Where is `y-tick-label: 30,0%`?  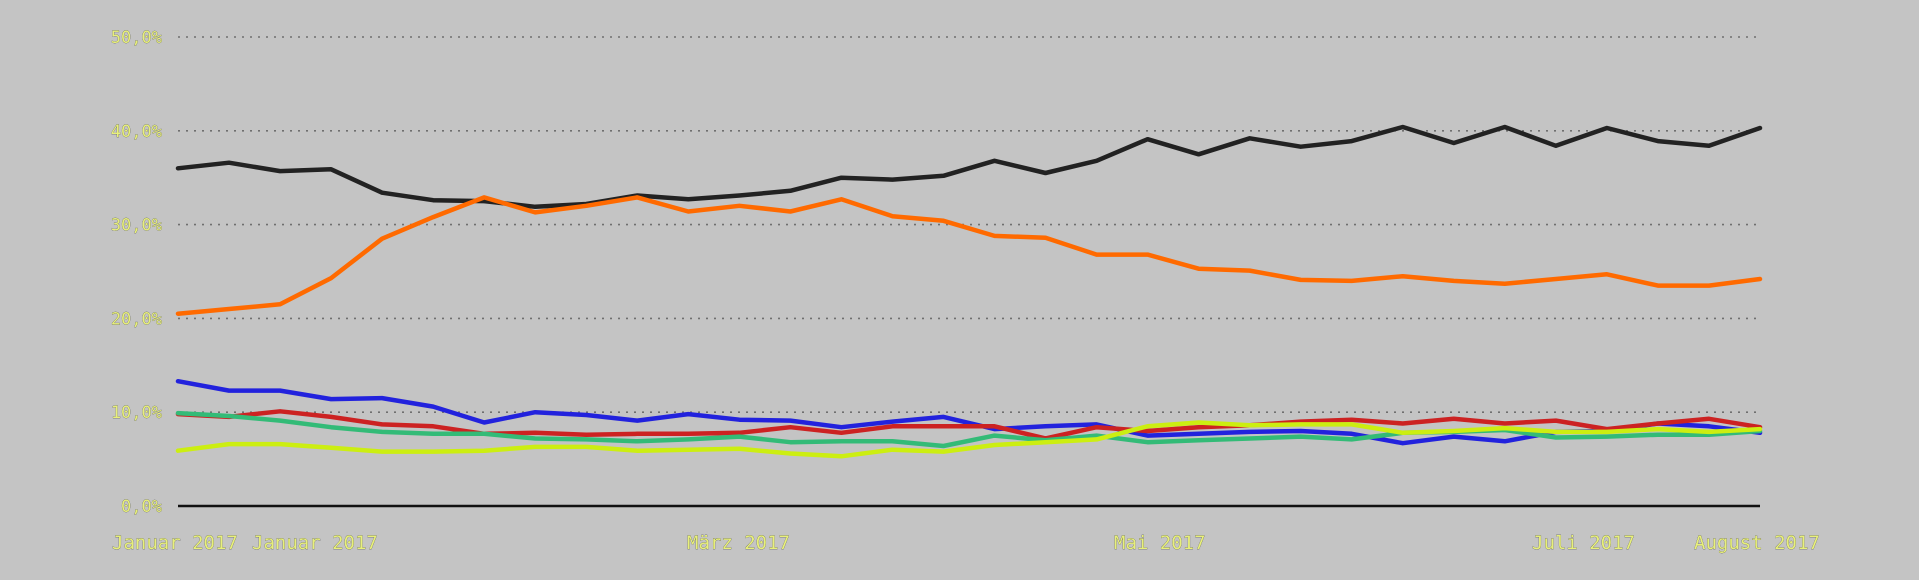
y-tick-label: 30,0% is located at coordinates (136, 226).